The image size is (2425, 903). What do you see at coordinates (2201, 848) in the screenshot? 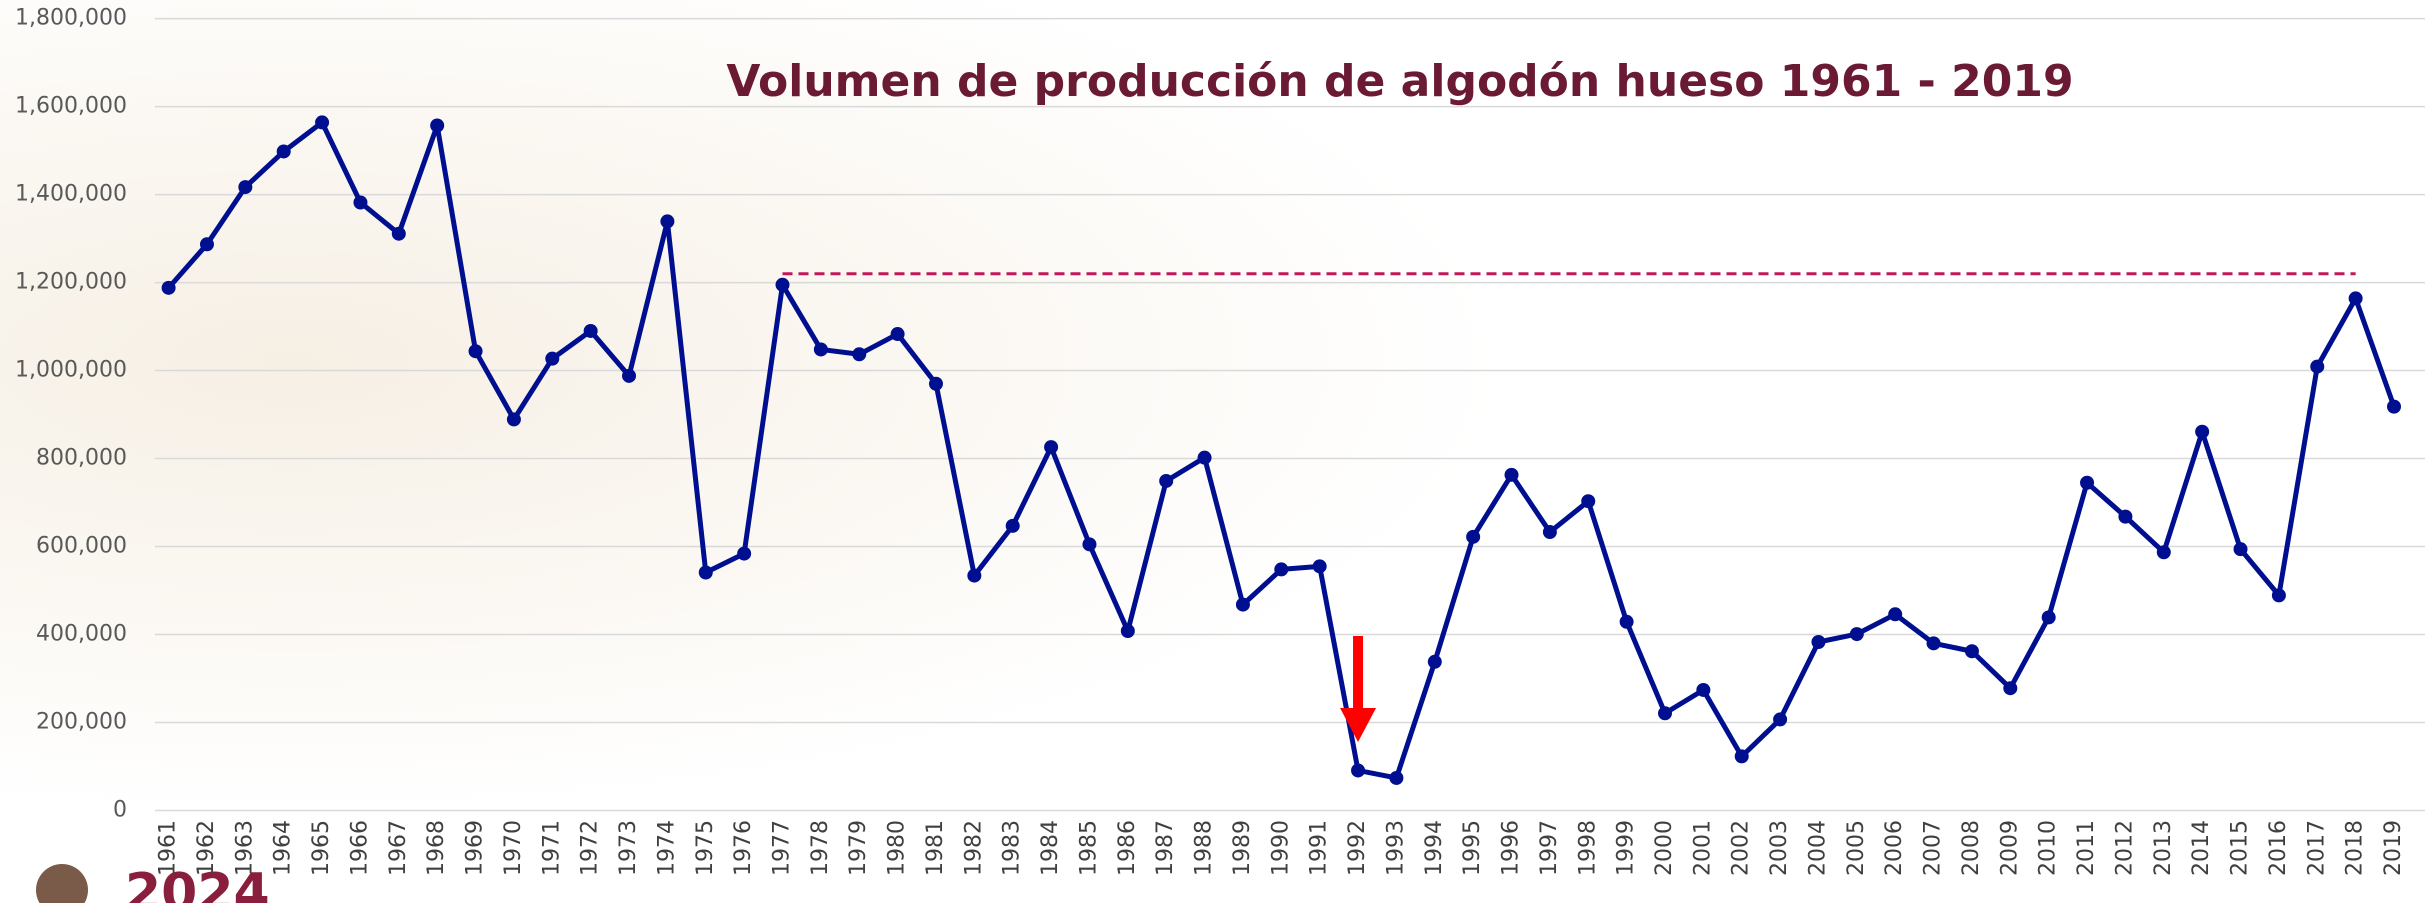
I see `x-tick-label: 2014` at bounding box center [2201, 848].